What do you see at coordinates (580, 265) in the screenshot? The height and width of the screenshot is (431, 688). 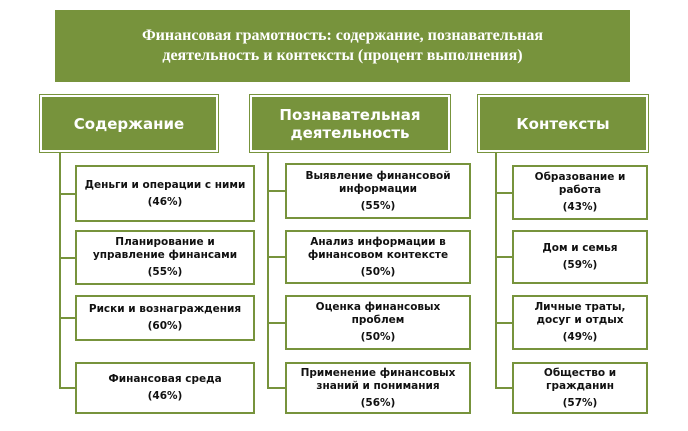 I see `item-value: (59%)` at bounding box center [580, 265].